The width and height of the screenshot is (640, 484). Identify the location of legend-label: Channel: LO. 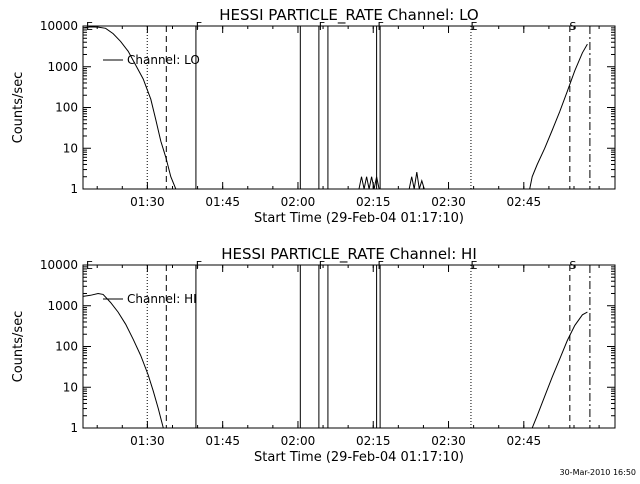
(163, 60).